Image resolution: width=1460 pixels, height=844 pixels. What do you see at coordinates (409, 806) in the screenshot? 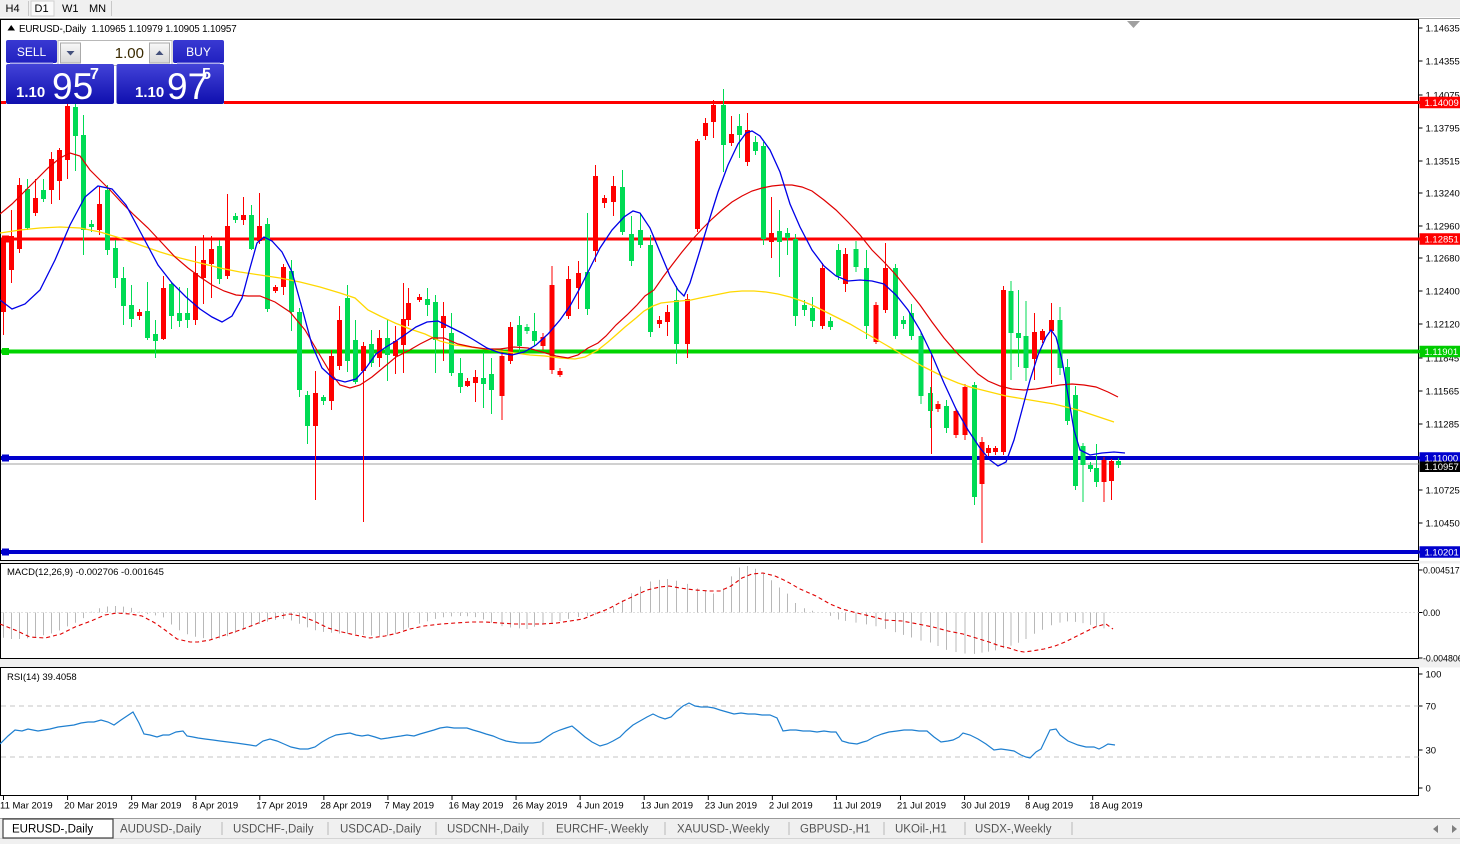
I see `svg-text: 7 May 2019` at bounding box center [409, 806].